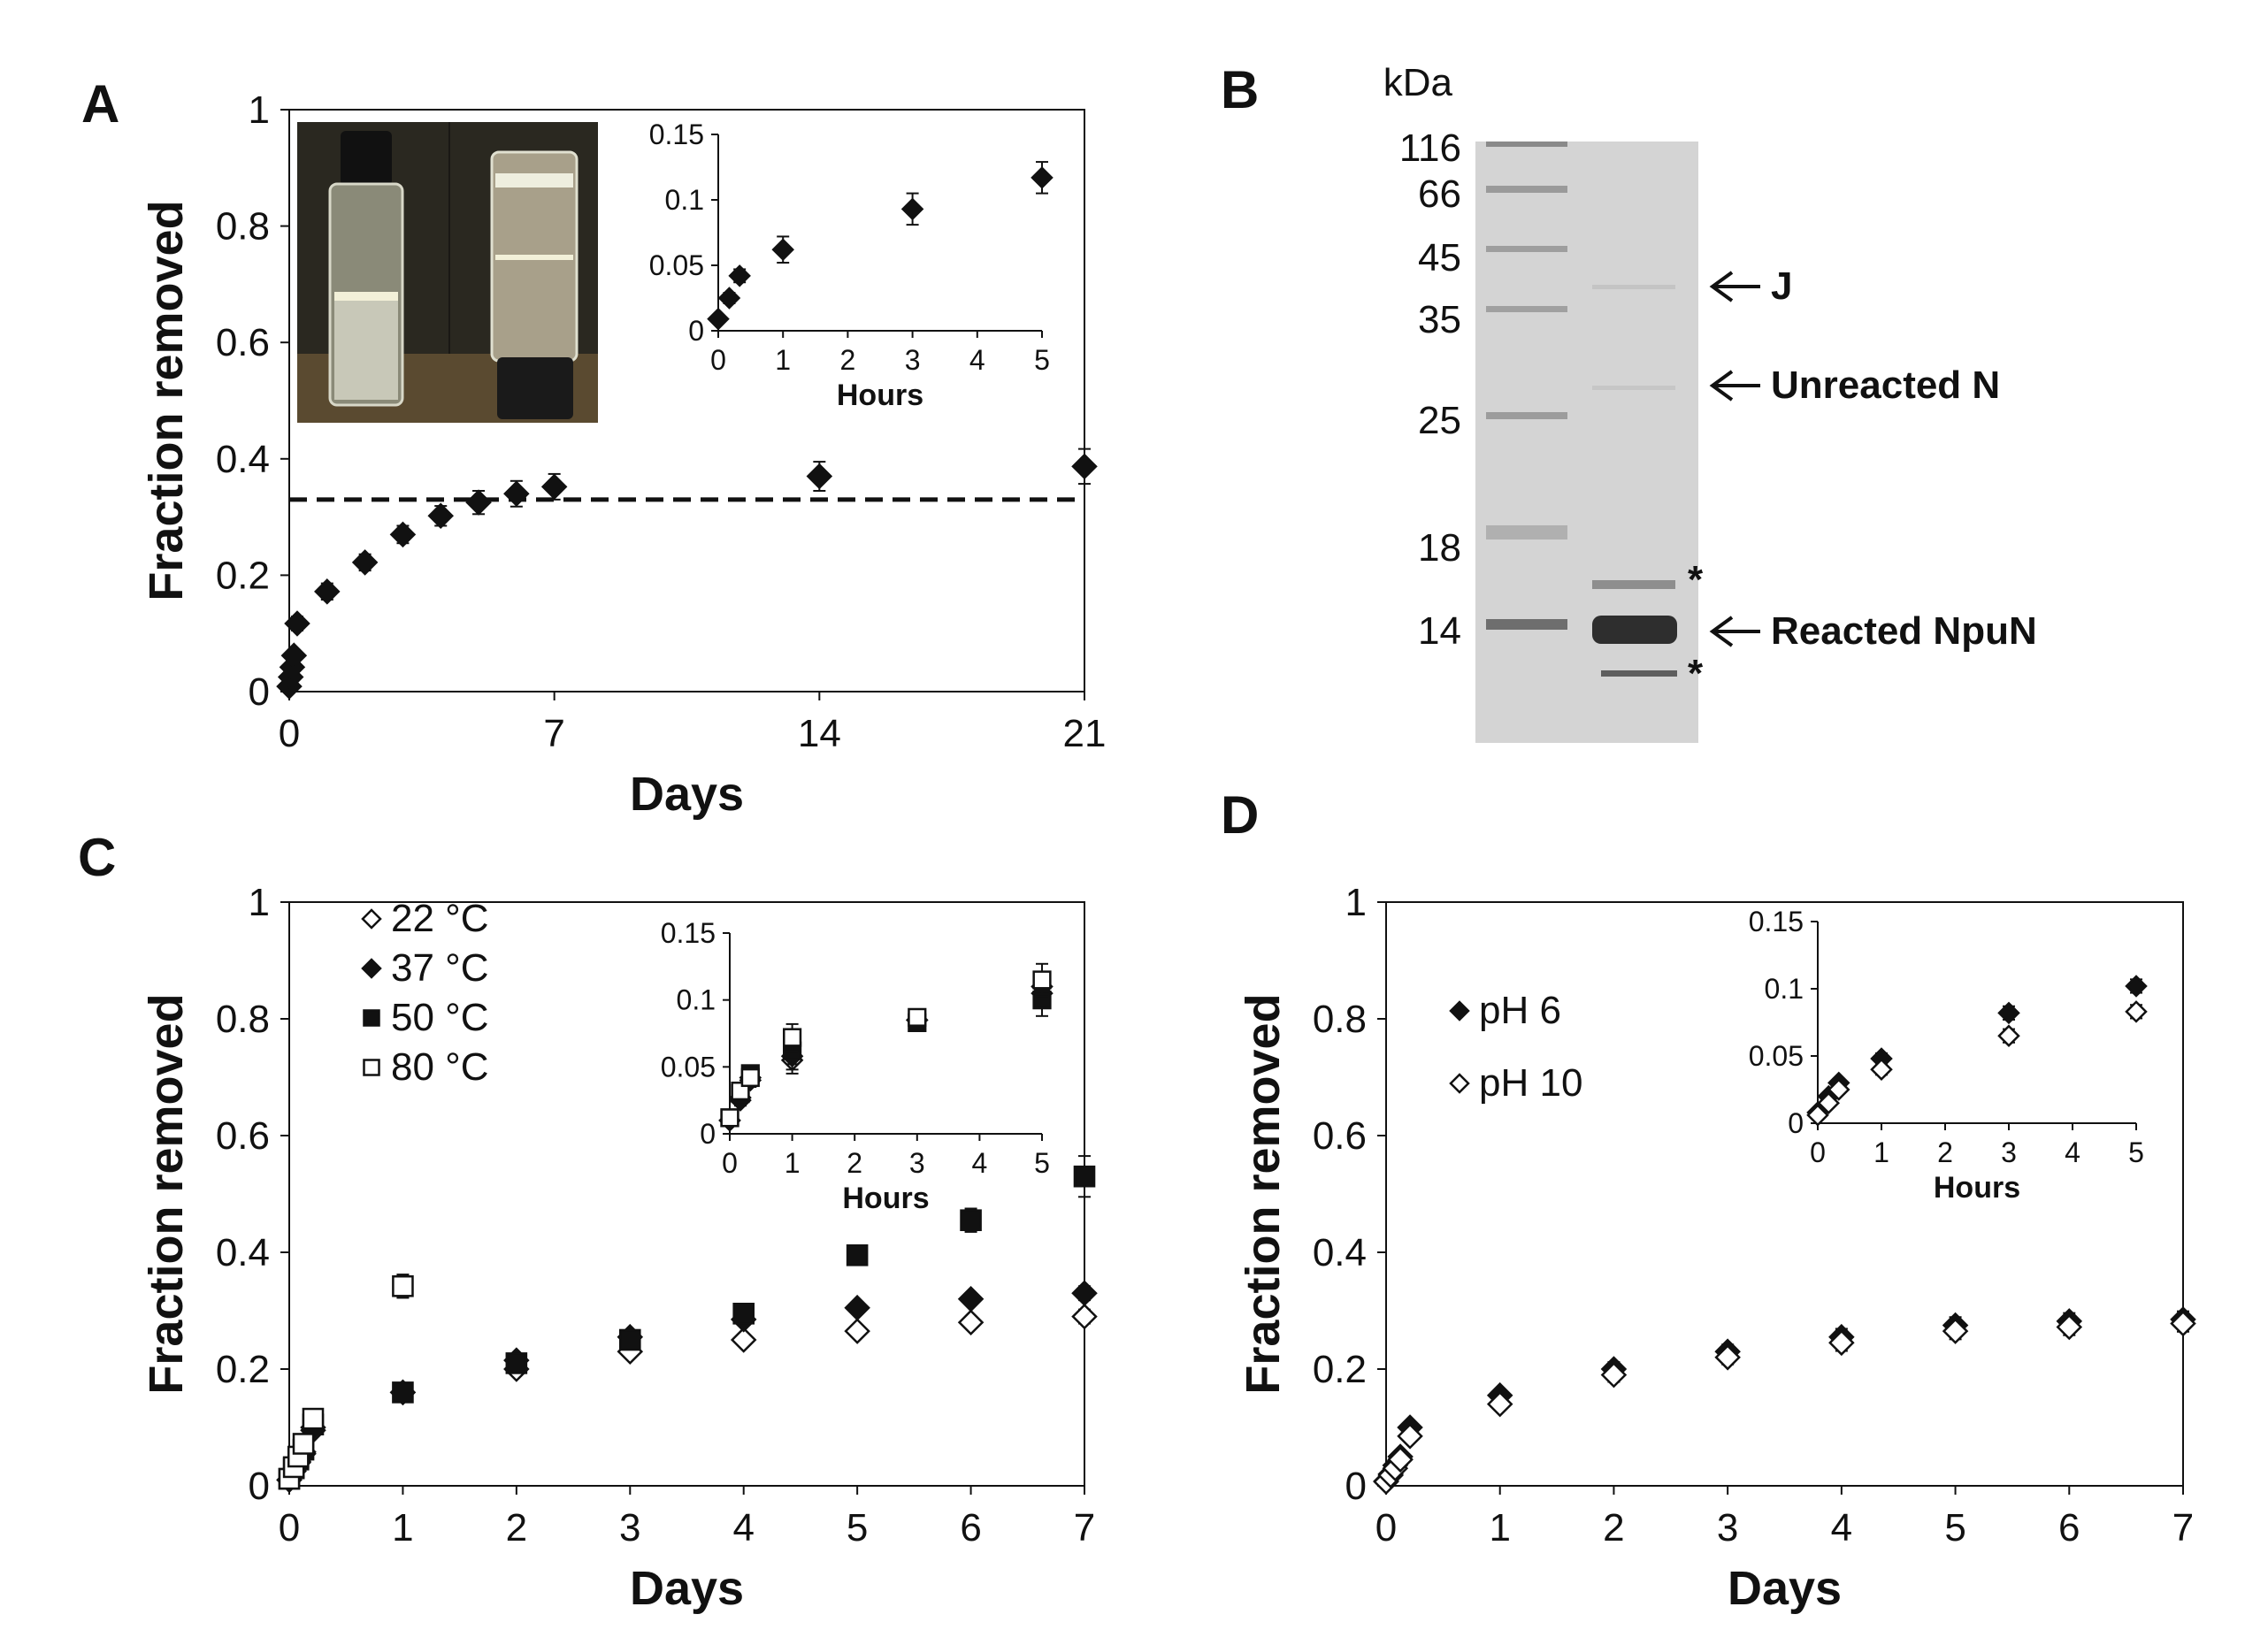  Describe the element at coordinates (1440, 420) in the screenshot. I see `ladder-label: 25` at that location.